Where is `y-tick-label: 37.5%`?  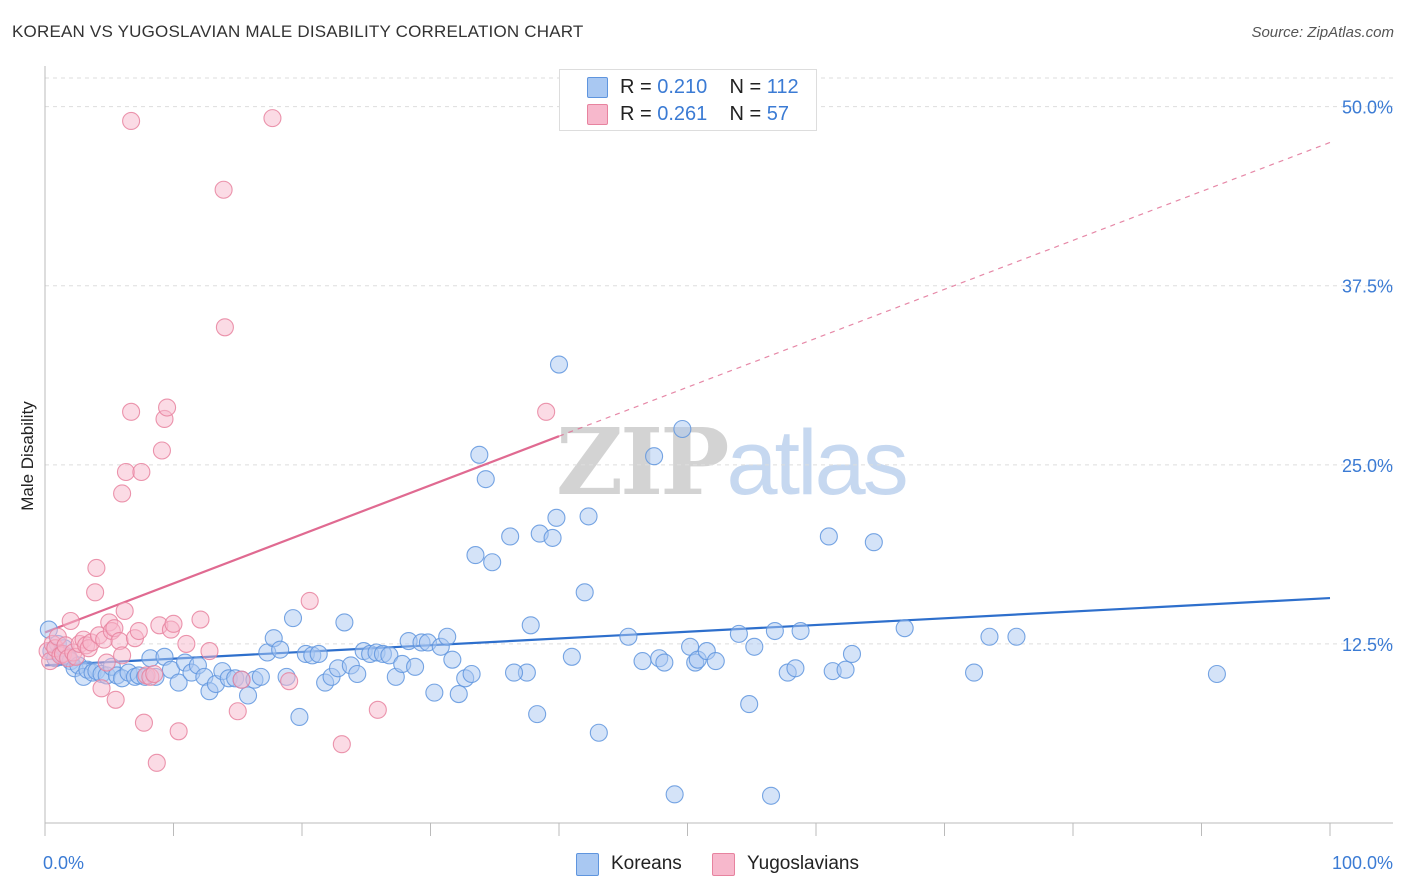 y-tick-label: 37.5% is located at coordinates (1367, 287).